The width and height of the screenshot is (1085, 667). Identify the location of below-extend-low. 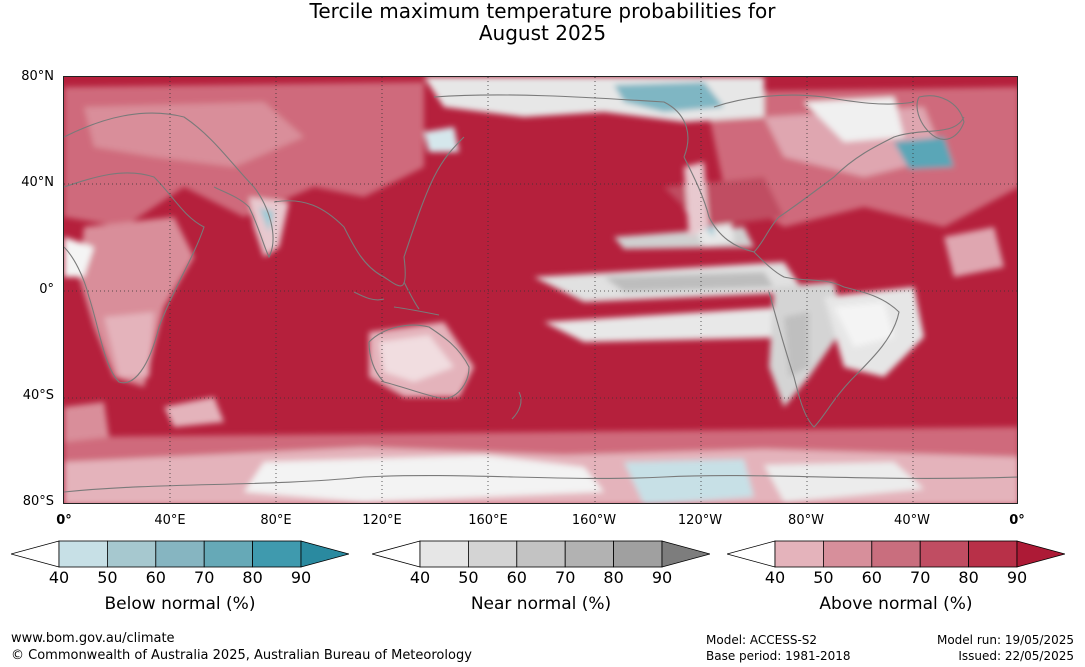
(35, 554).